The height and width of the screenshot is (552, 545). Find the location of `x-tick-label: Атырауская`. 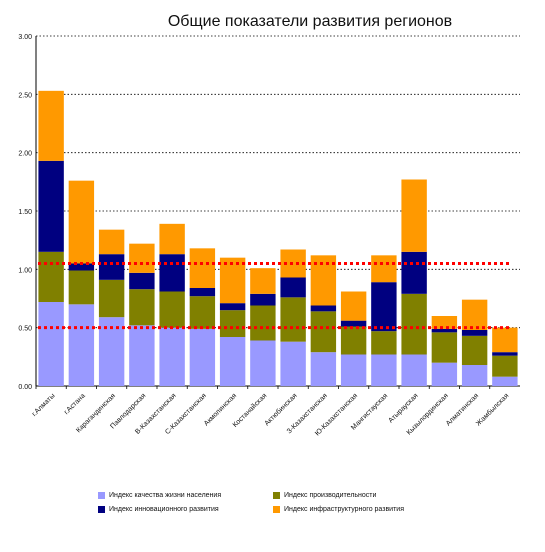

x-tick-label: Атырауская is located at coordinates (404, 408).